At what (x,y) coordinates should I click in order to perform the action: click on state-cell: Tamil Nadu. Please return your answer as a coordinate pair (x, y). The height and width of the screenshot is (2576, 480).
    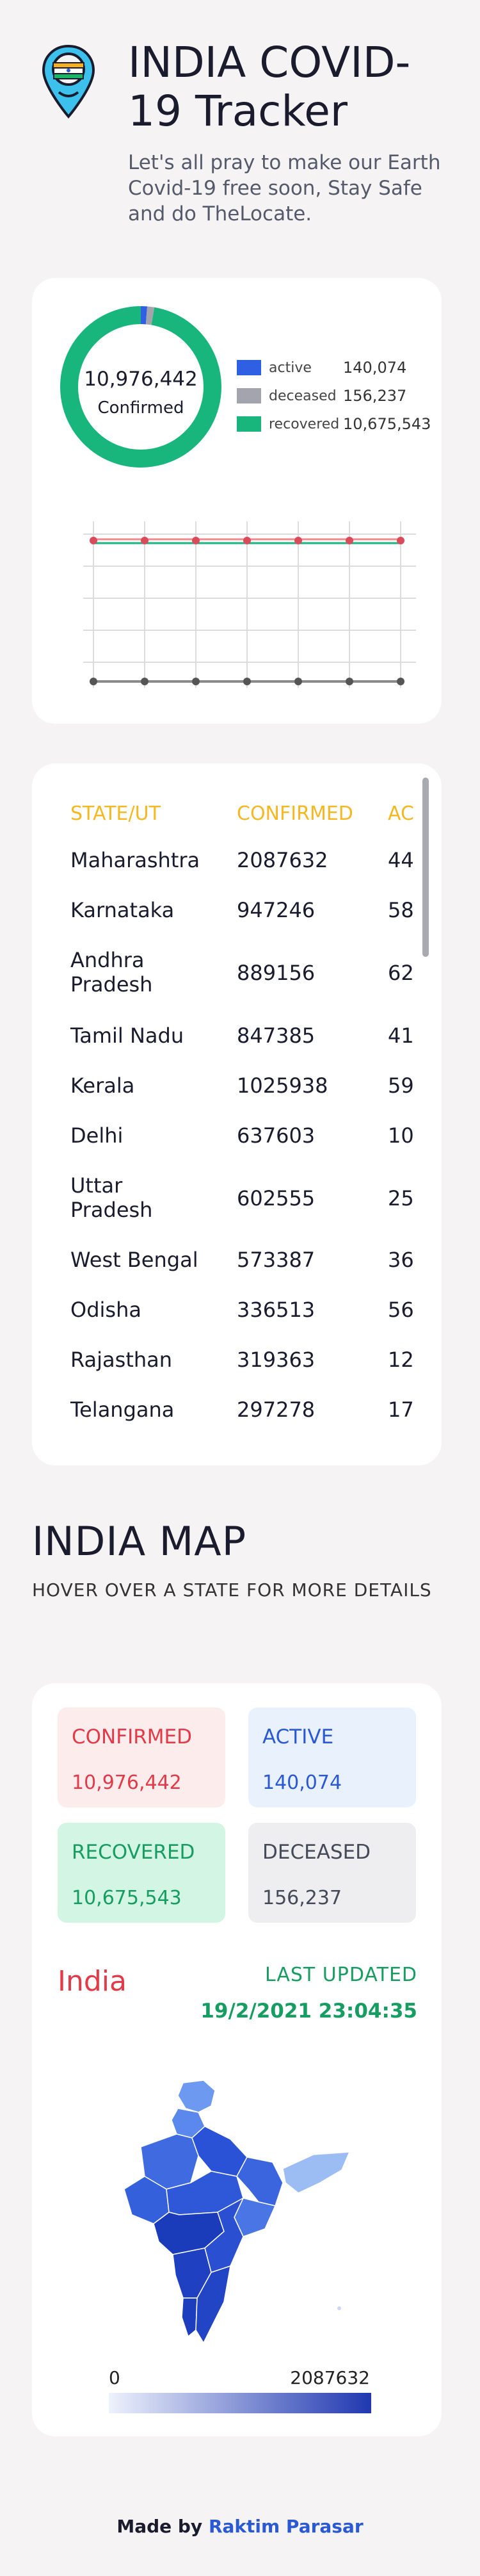
    Looking at the image, I should click on (127, 1035).